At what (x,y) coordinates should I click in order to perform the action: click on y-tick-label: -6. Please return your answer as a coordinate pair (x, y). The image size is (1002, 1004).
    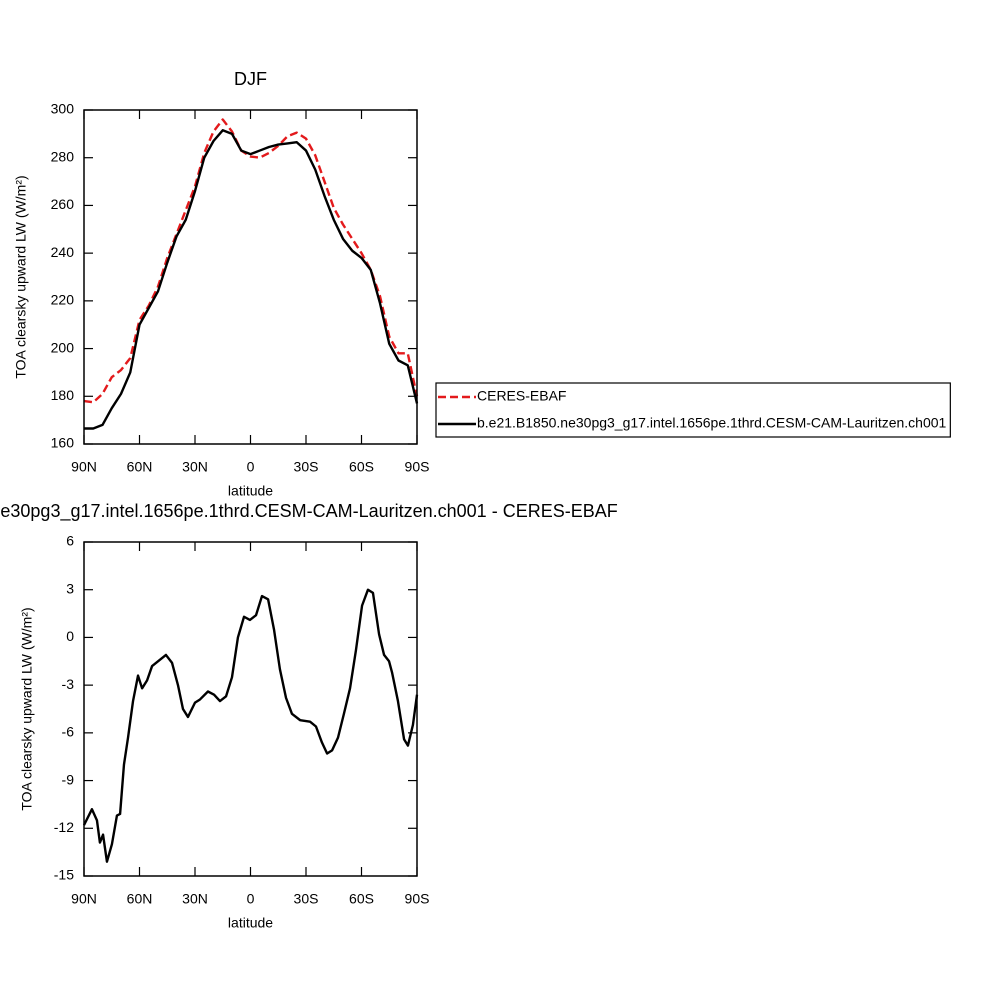
    Looking at the image, I should click on (68, 732).